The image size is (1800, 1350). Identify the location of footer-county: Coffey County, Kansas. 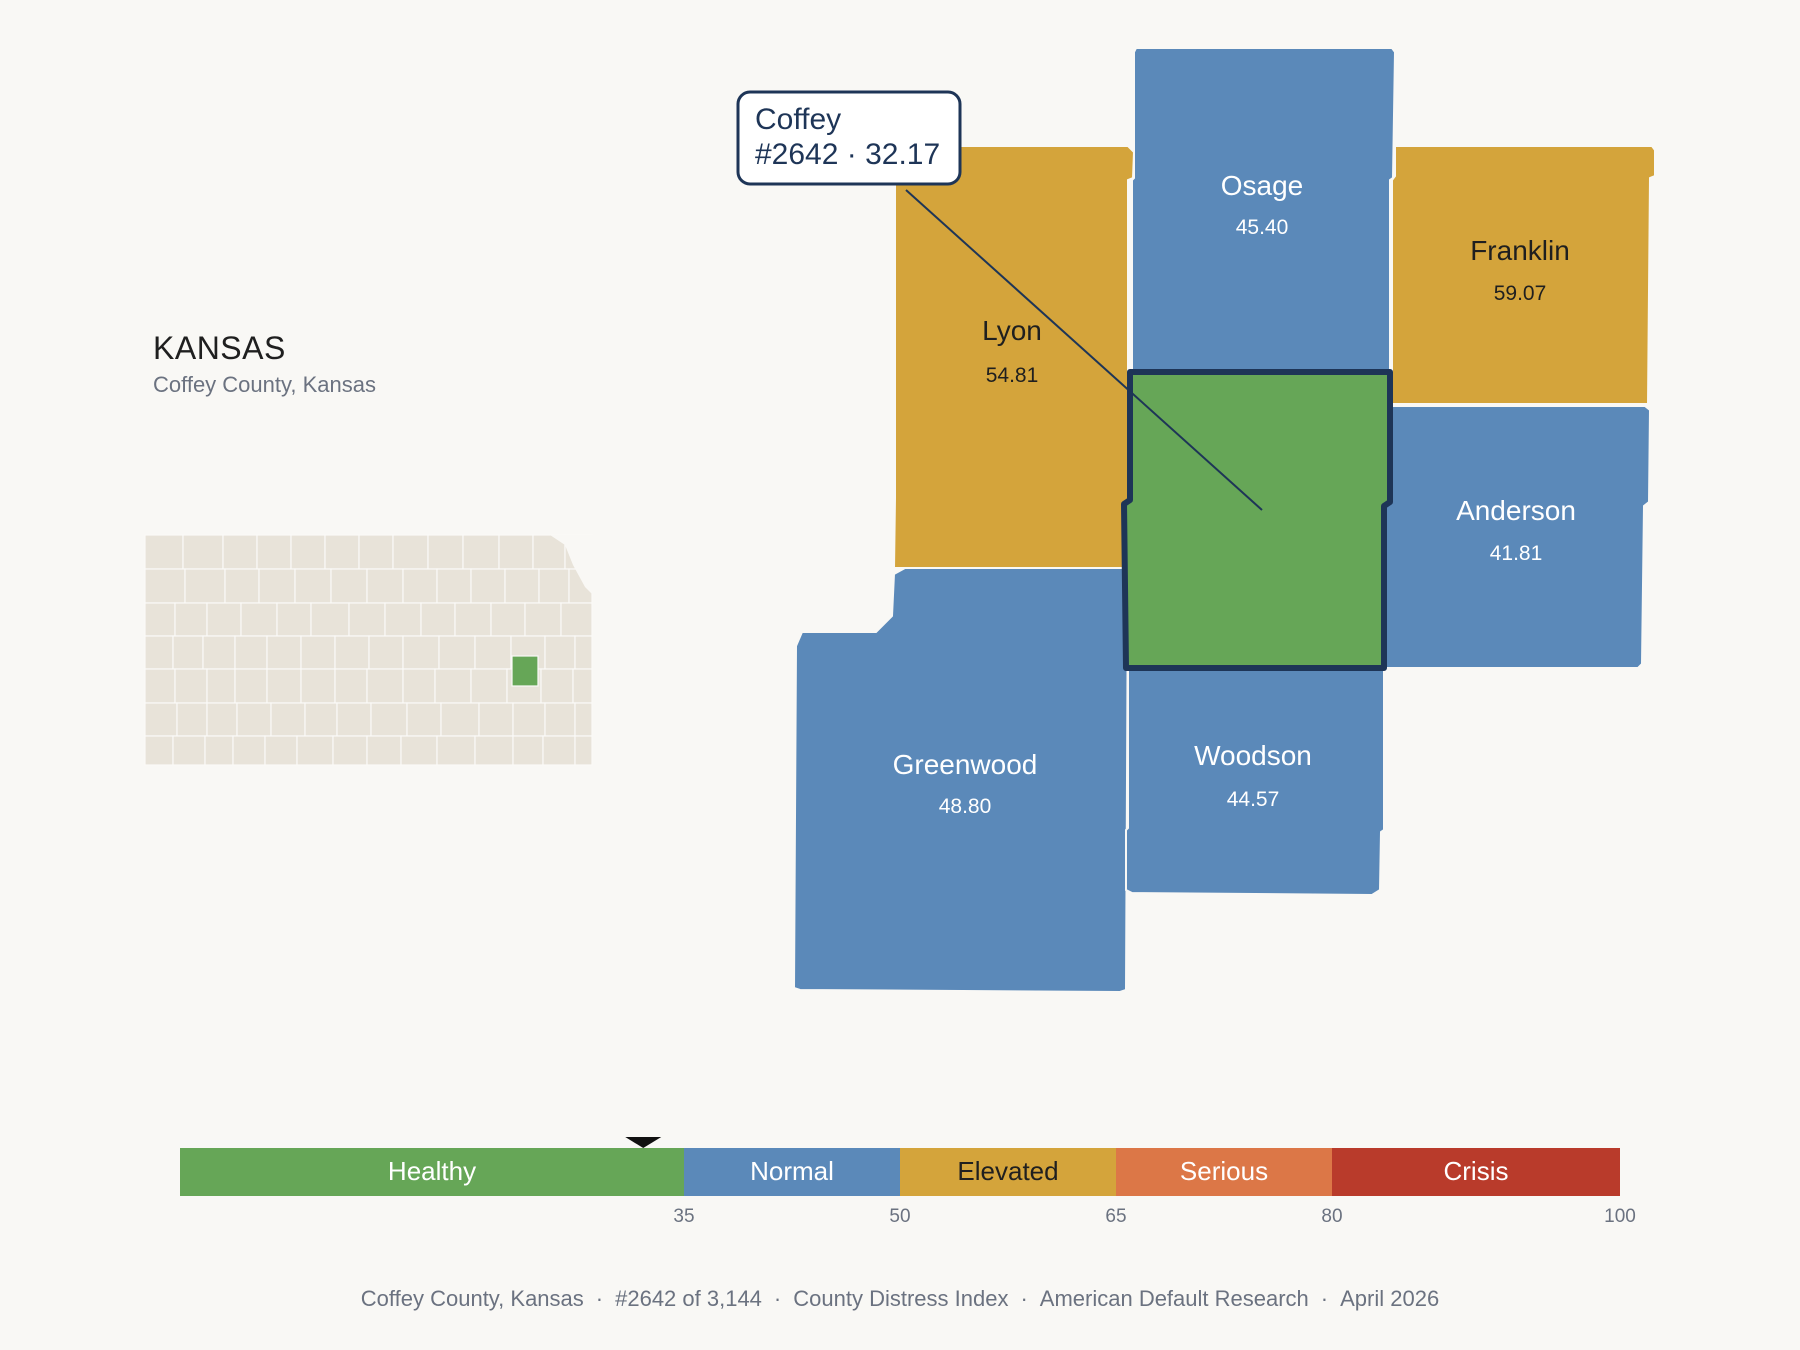
(472, 1298).